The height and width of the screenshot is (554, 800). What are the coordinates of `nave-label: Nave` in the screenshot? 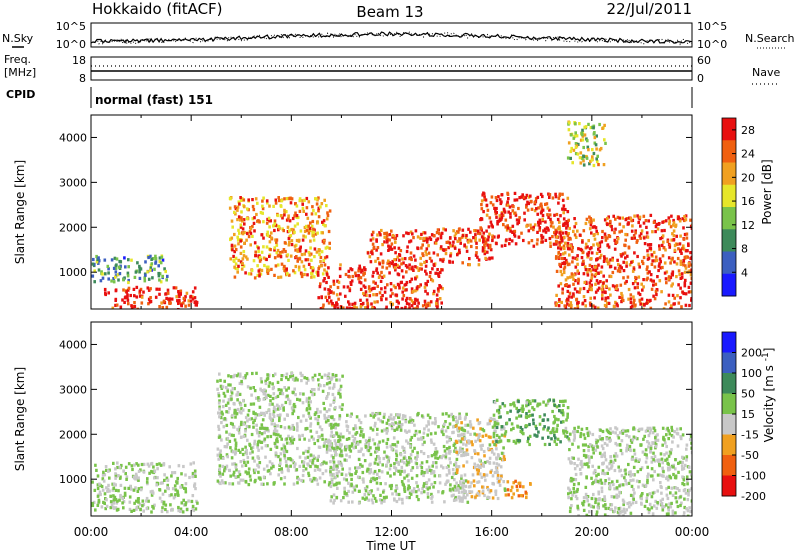 It's located at (766, 72).